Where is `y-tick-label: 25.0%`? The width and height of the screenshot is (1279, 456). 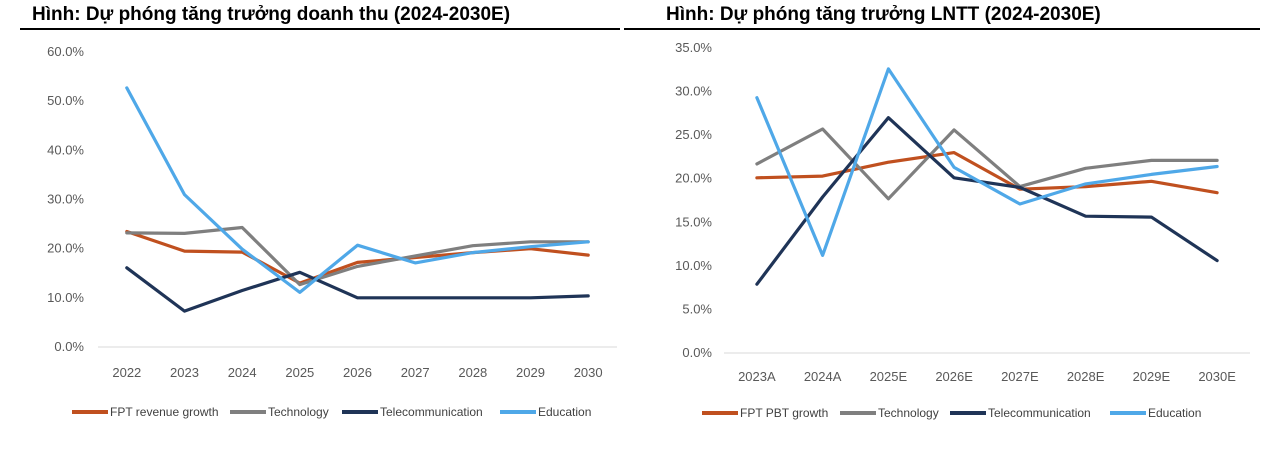 y-tick-label: 25.0% is located at coordinates (693, 134).